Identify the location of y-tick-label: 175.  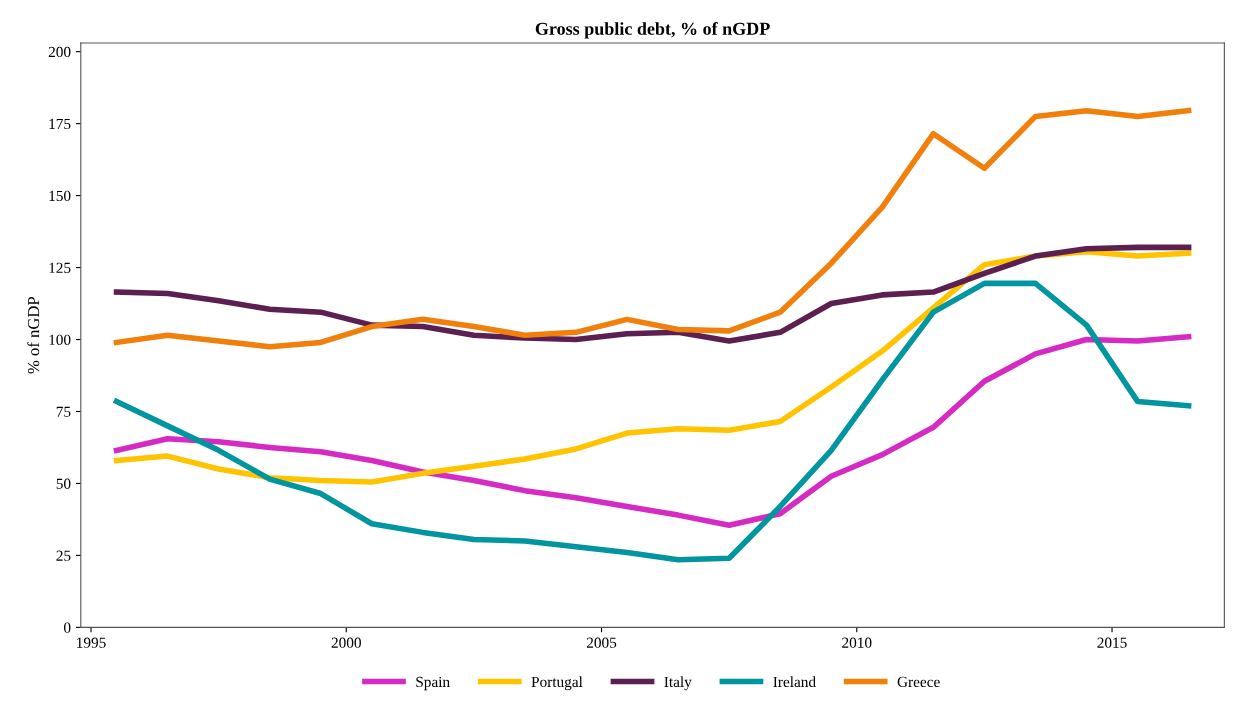
(60, 124).